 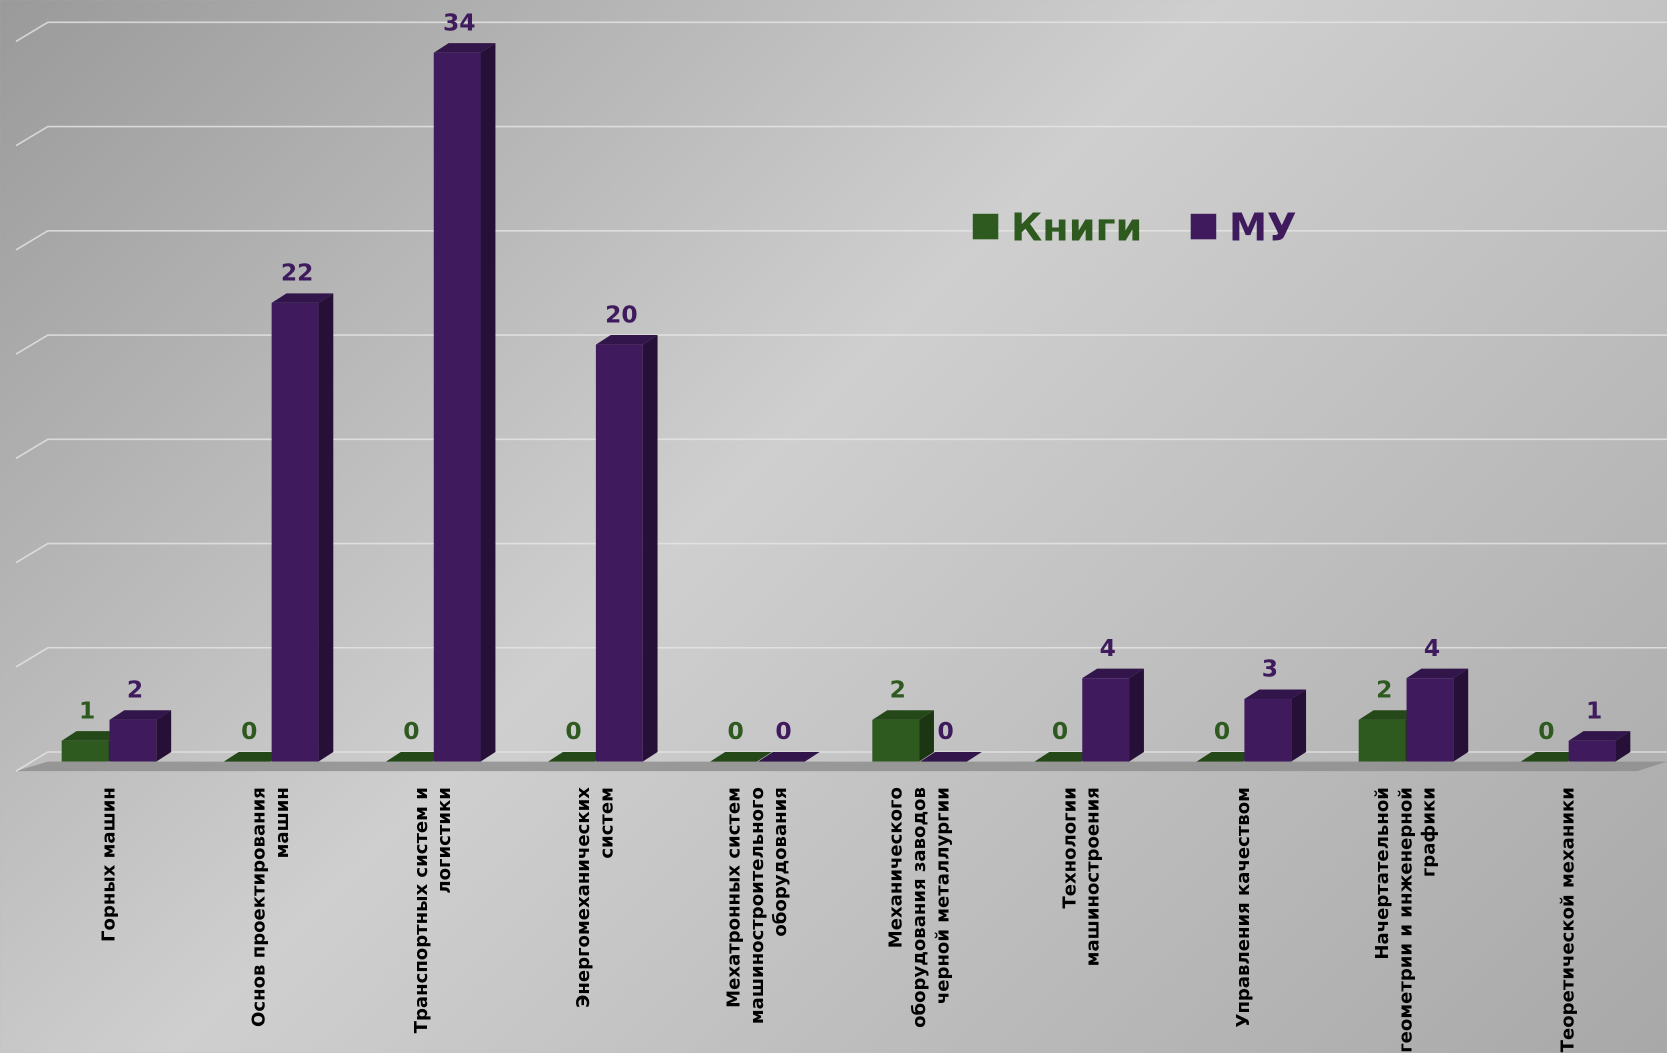 What do you see at coordinates (282, 822) in the screenshot?
I see `label-line: машин` at bounding box center [282, 822].